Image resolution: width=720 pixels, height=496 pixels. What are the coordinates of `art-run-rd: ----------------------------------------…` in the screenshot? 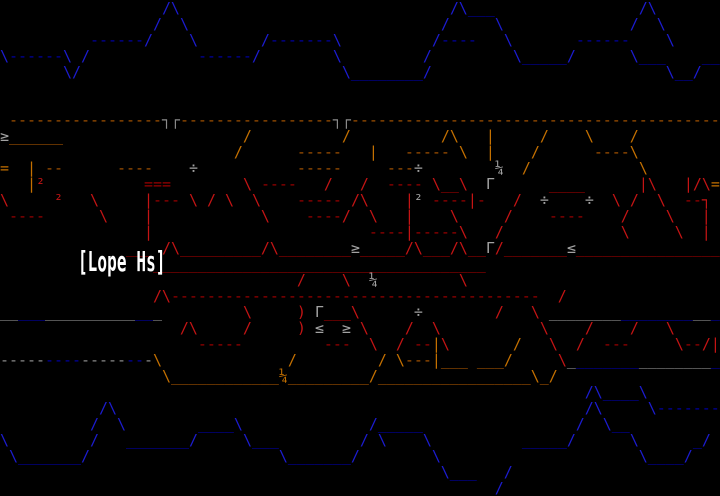 It's located at (355, 296).